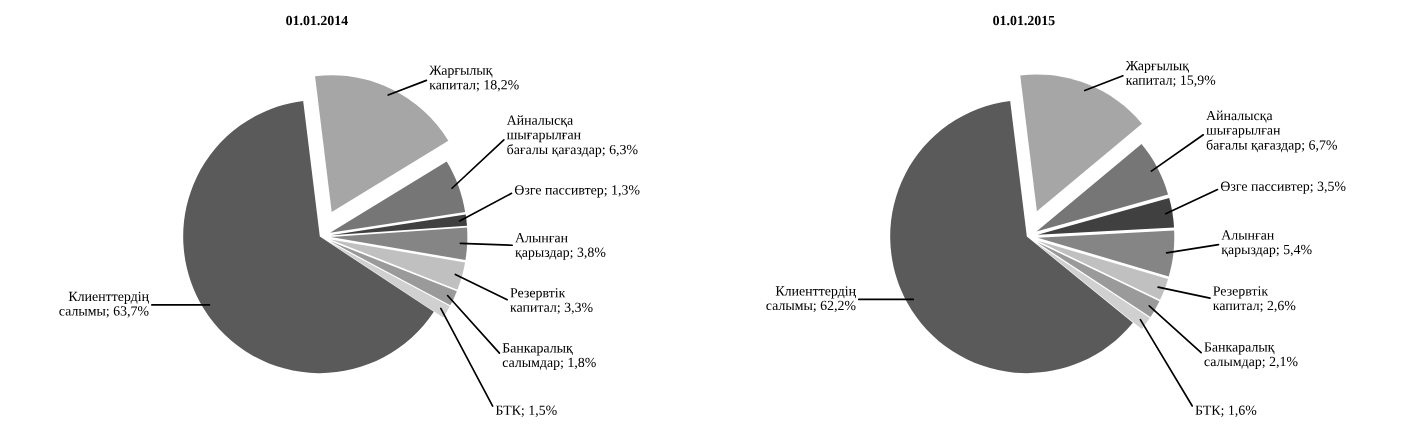 The height and width of the screenshot is (434, 1414). Describe the element at coordinates (1226, 411) in the screenshot. I see `slice-label: БТК; 1,6%` at that location.